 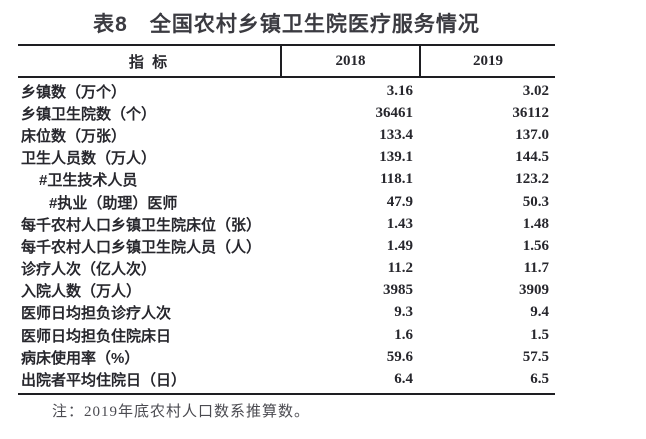 What do you see at coordinates (286, 291) in the screenshot?
I see `table-row: 入院人数（万人） 3985 3909` at bounding box center [286, 291].